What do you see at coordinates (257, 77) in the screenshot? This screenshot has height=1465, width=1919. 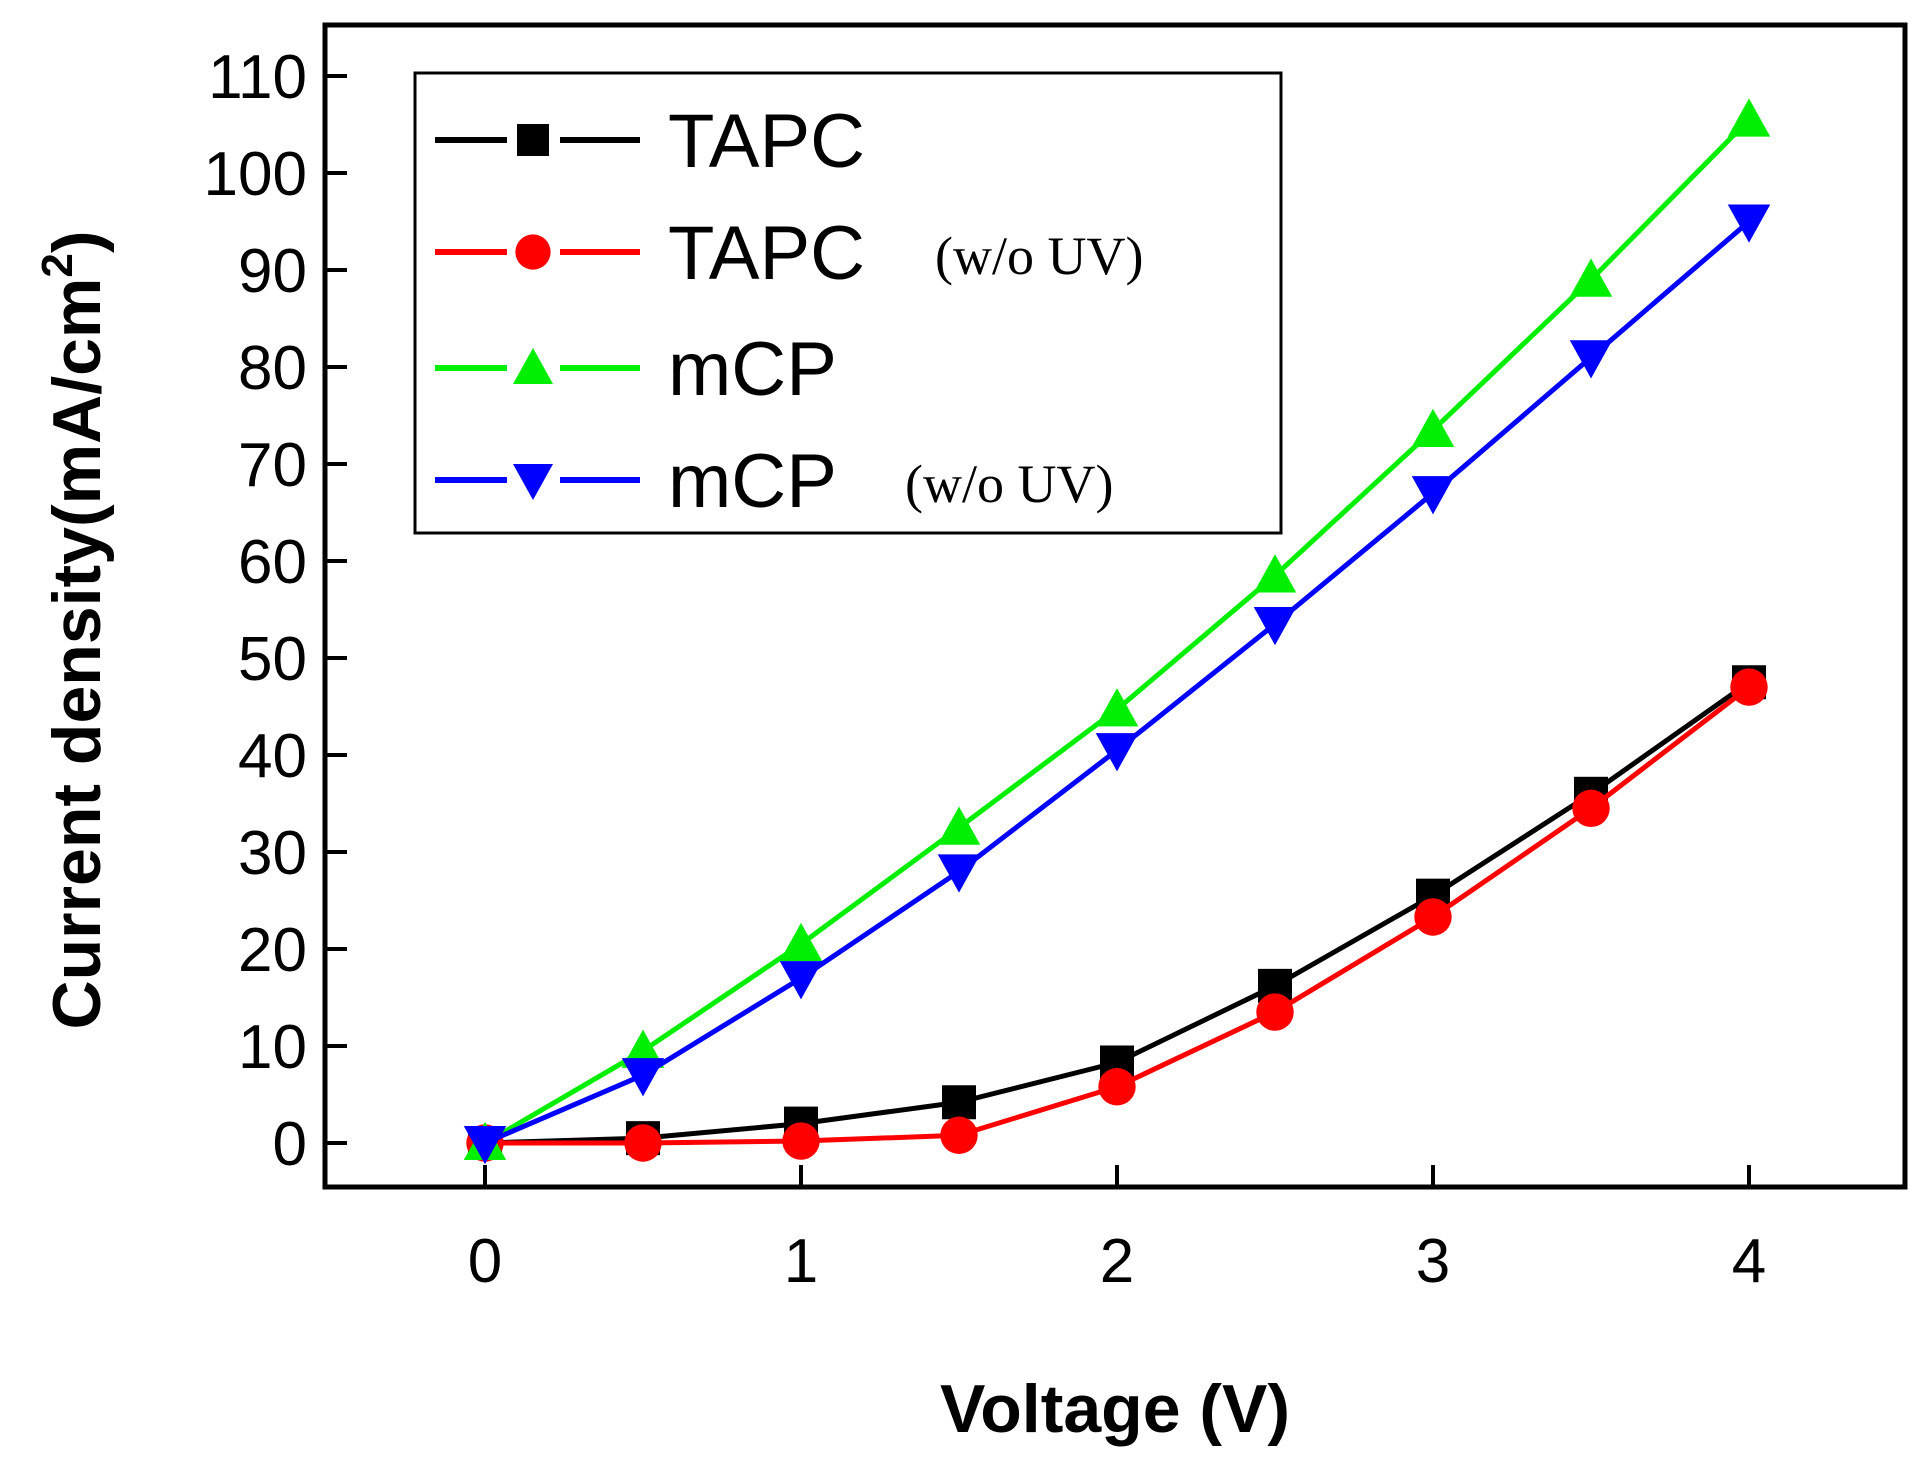 I see `y-tick-label: 110` at bounding box center [257, 77].